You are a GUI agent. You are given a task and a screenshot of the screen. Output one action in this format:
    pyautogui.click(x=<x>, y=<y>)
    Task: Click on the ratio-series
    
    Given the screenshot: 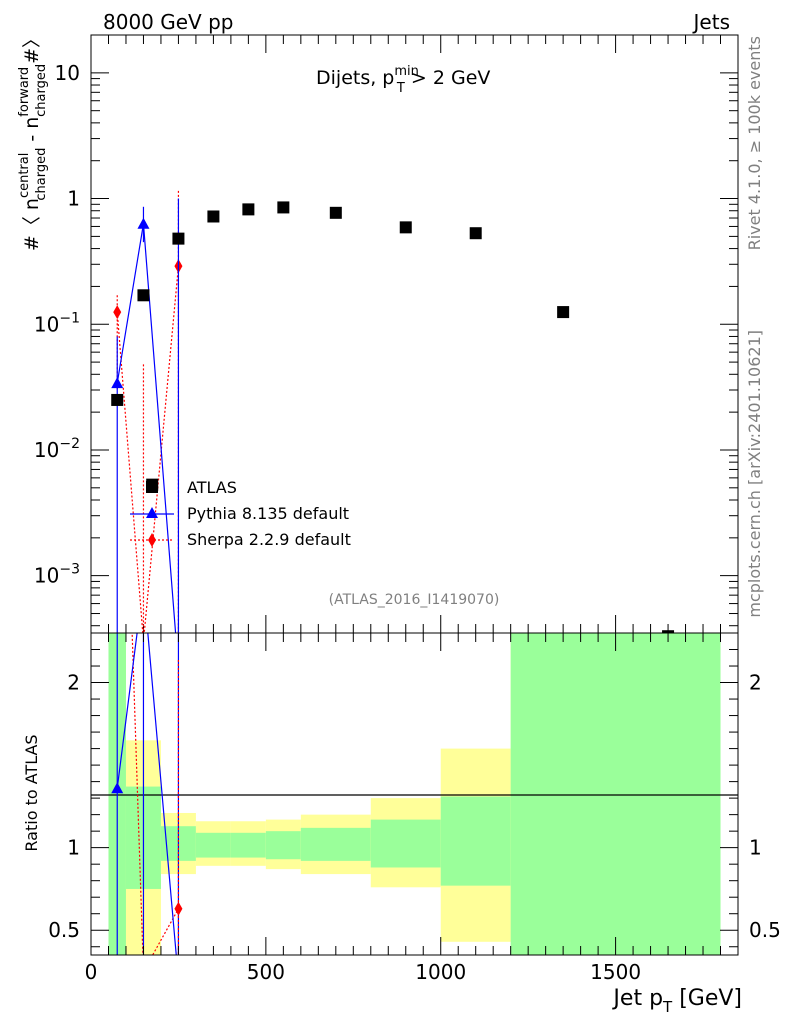 What is the action you would take?
    pyautogui.click(x=147, y=582)
    